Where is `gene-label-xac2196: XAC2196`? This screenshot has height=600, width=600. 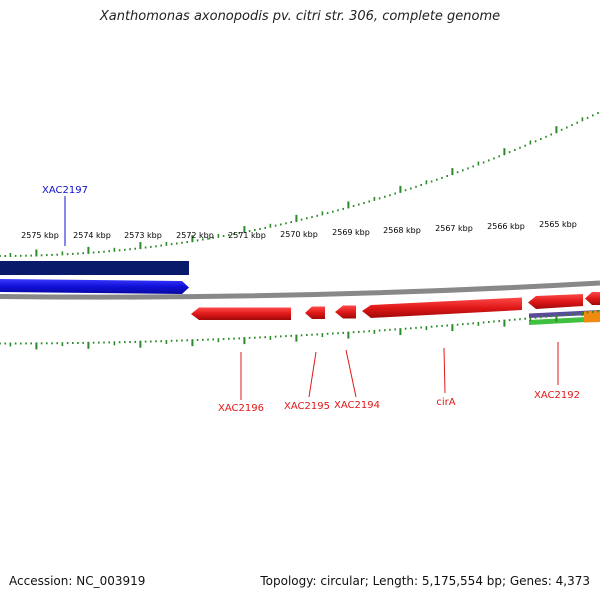 gene-label-xac2196: XAC2196 is located at coordinates (241, 408).